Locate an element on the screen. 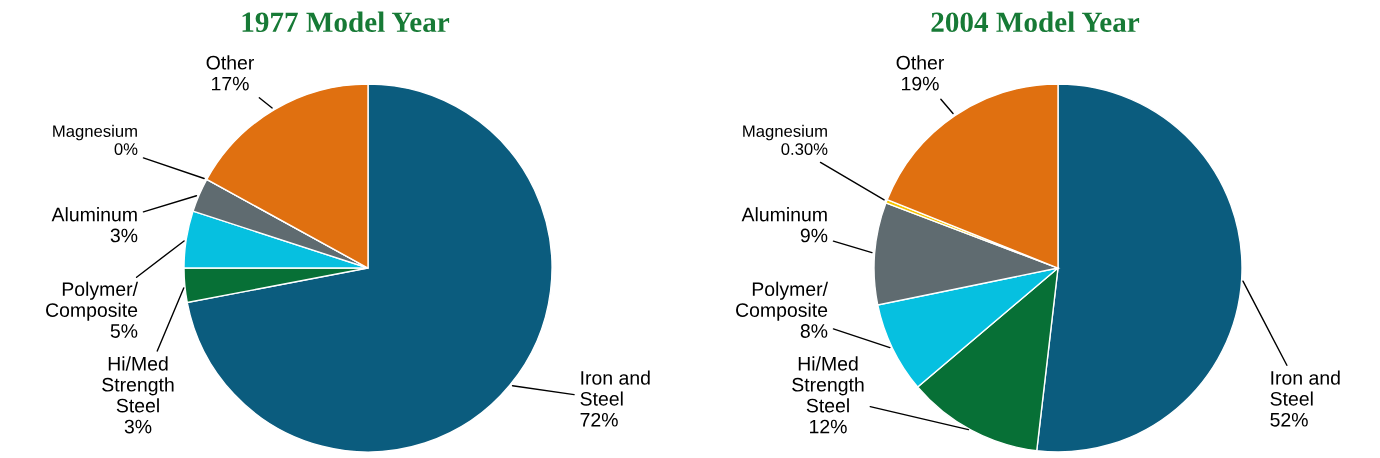 This screenshot has width=1380, height=458. data-label: 17% is located at coordinates (230, 83).